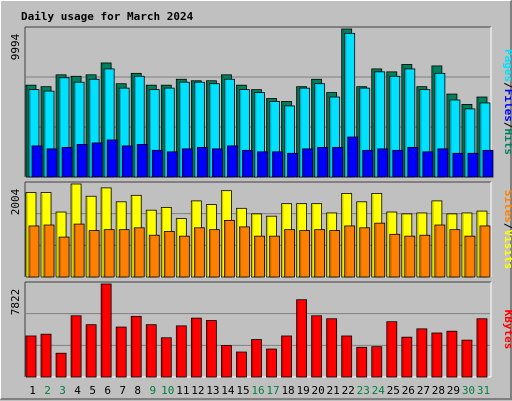 The width and height of the screenshot is (512, 401). I want to click on x-tick-label: 8, so click(137, 390).